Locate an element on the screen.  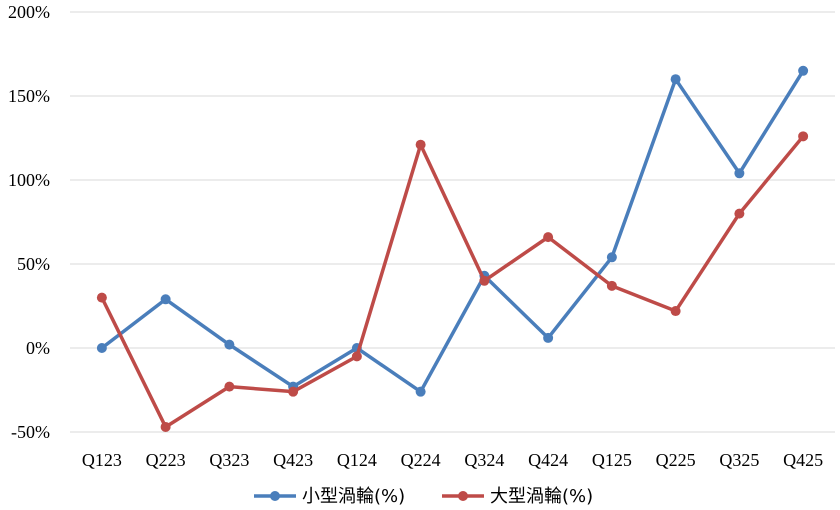
x-tick-label: Q424 is located at coordinates (548, 460).